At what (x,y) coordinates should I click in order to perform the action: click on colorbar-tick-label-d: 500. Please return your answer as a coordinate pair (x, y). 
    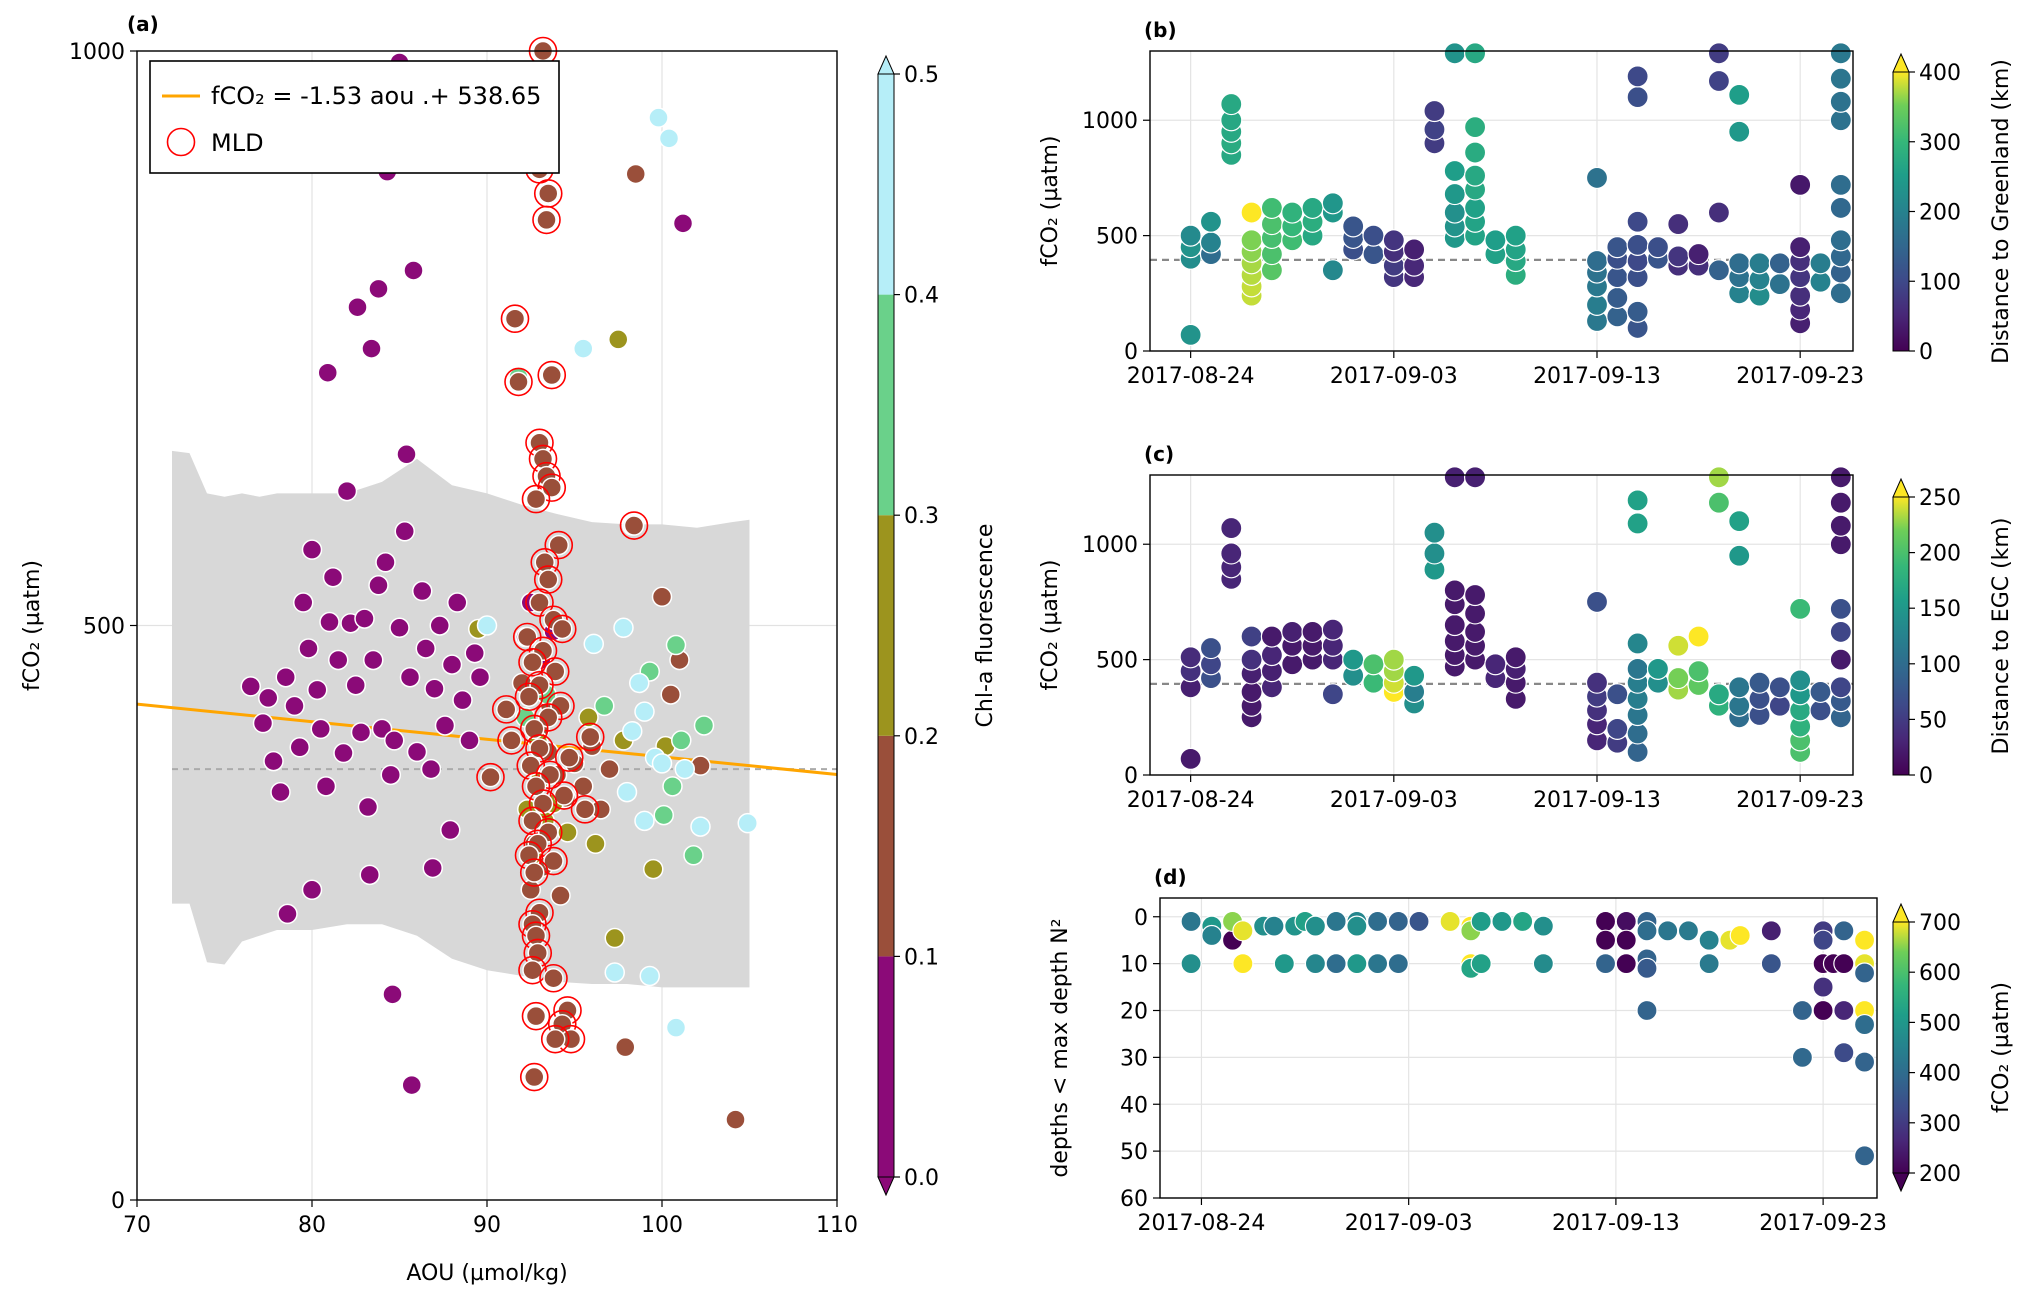
    Looking at the image, I should click on (1940, 1023).